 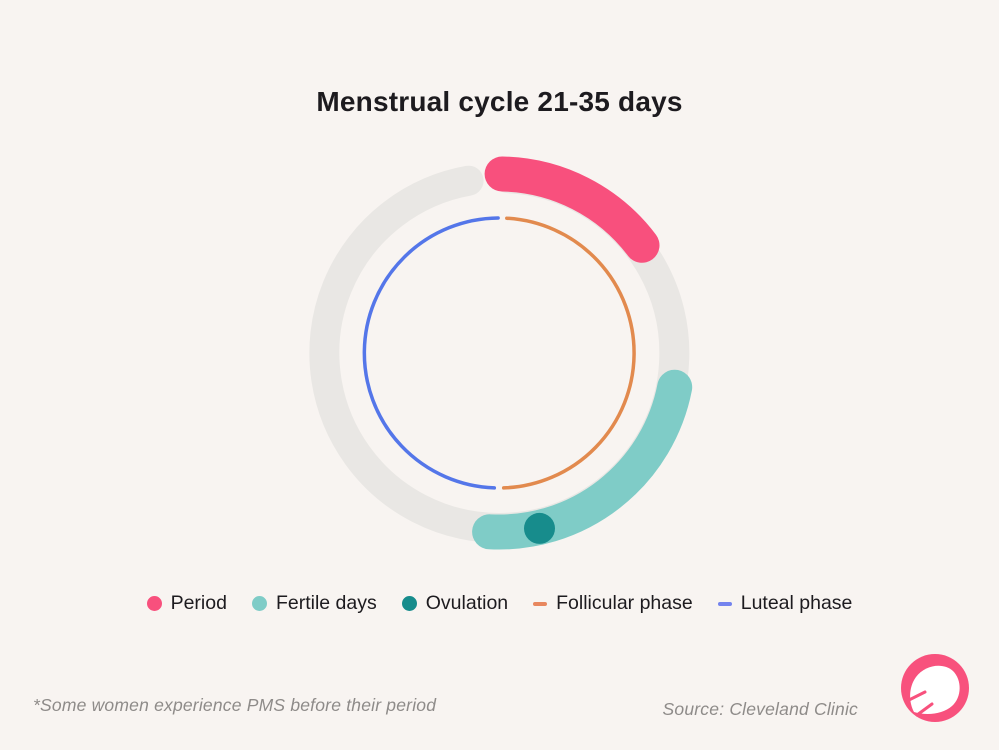 I want to click on flo-logo, so click(x=935, y=688).